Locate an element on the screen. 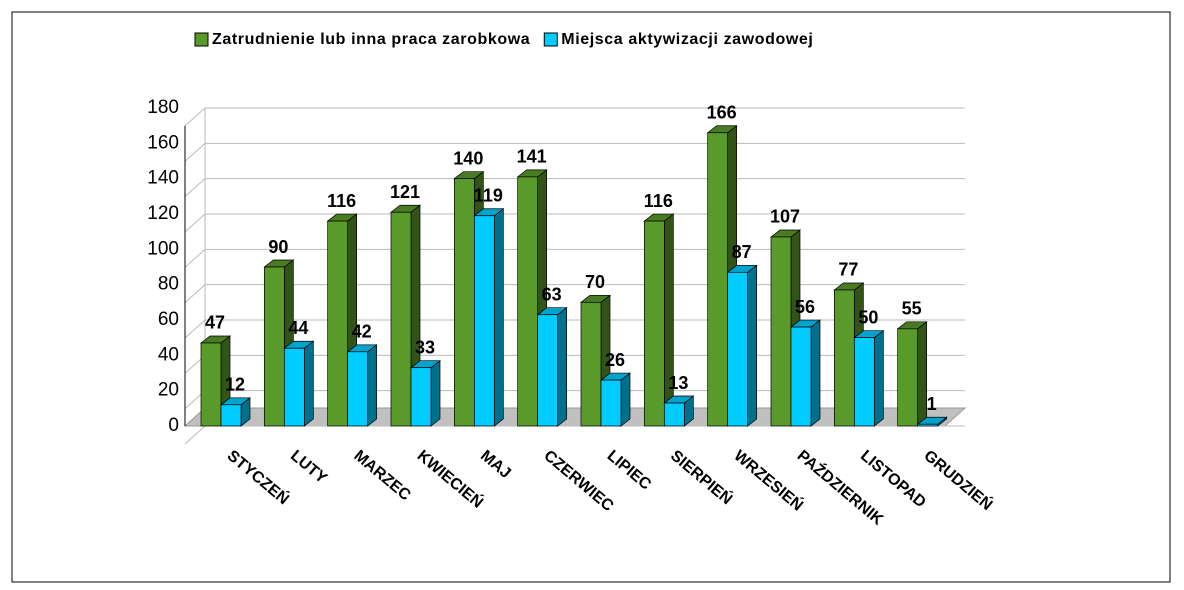 This screenshot has width=1184, height=590. y-tick-label: 160 is located at coordinates (163, 142).